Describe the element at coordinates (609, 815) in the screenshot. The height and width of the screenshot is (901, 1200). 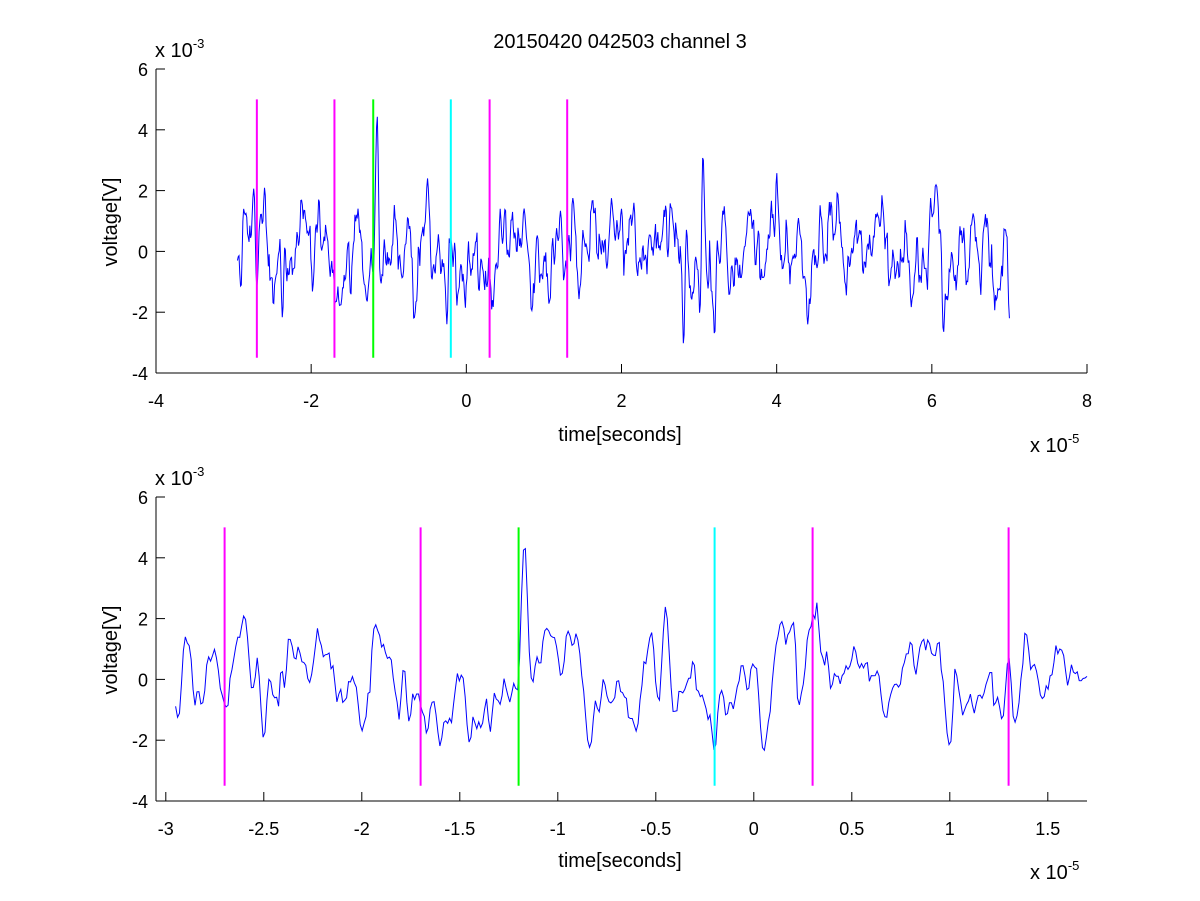
I see `bottom-x-ticks: -3 -2.5 -2 -1.5 -1 -0.5 0 0.5 1 1.5` at that location.